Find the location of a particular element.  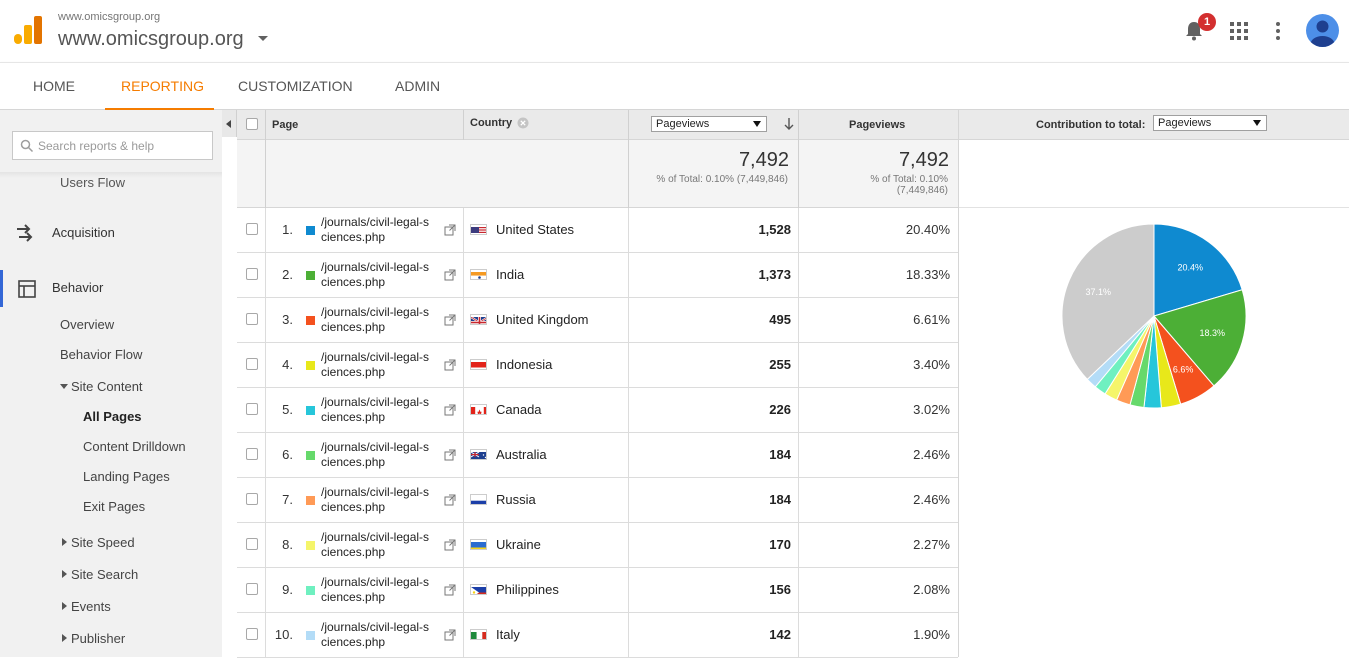

country-link: Russia is located at coordinates (516, 499).